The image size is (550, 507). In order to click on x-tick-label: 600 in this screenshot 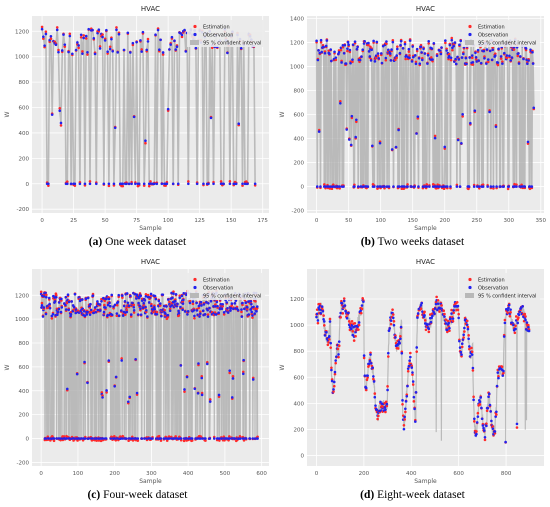, I will do `click(261, 474)`.